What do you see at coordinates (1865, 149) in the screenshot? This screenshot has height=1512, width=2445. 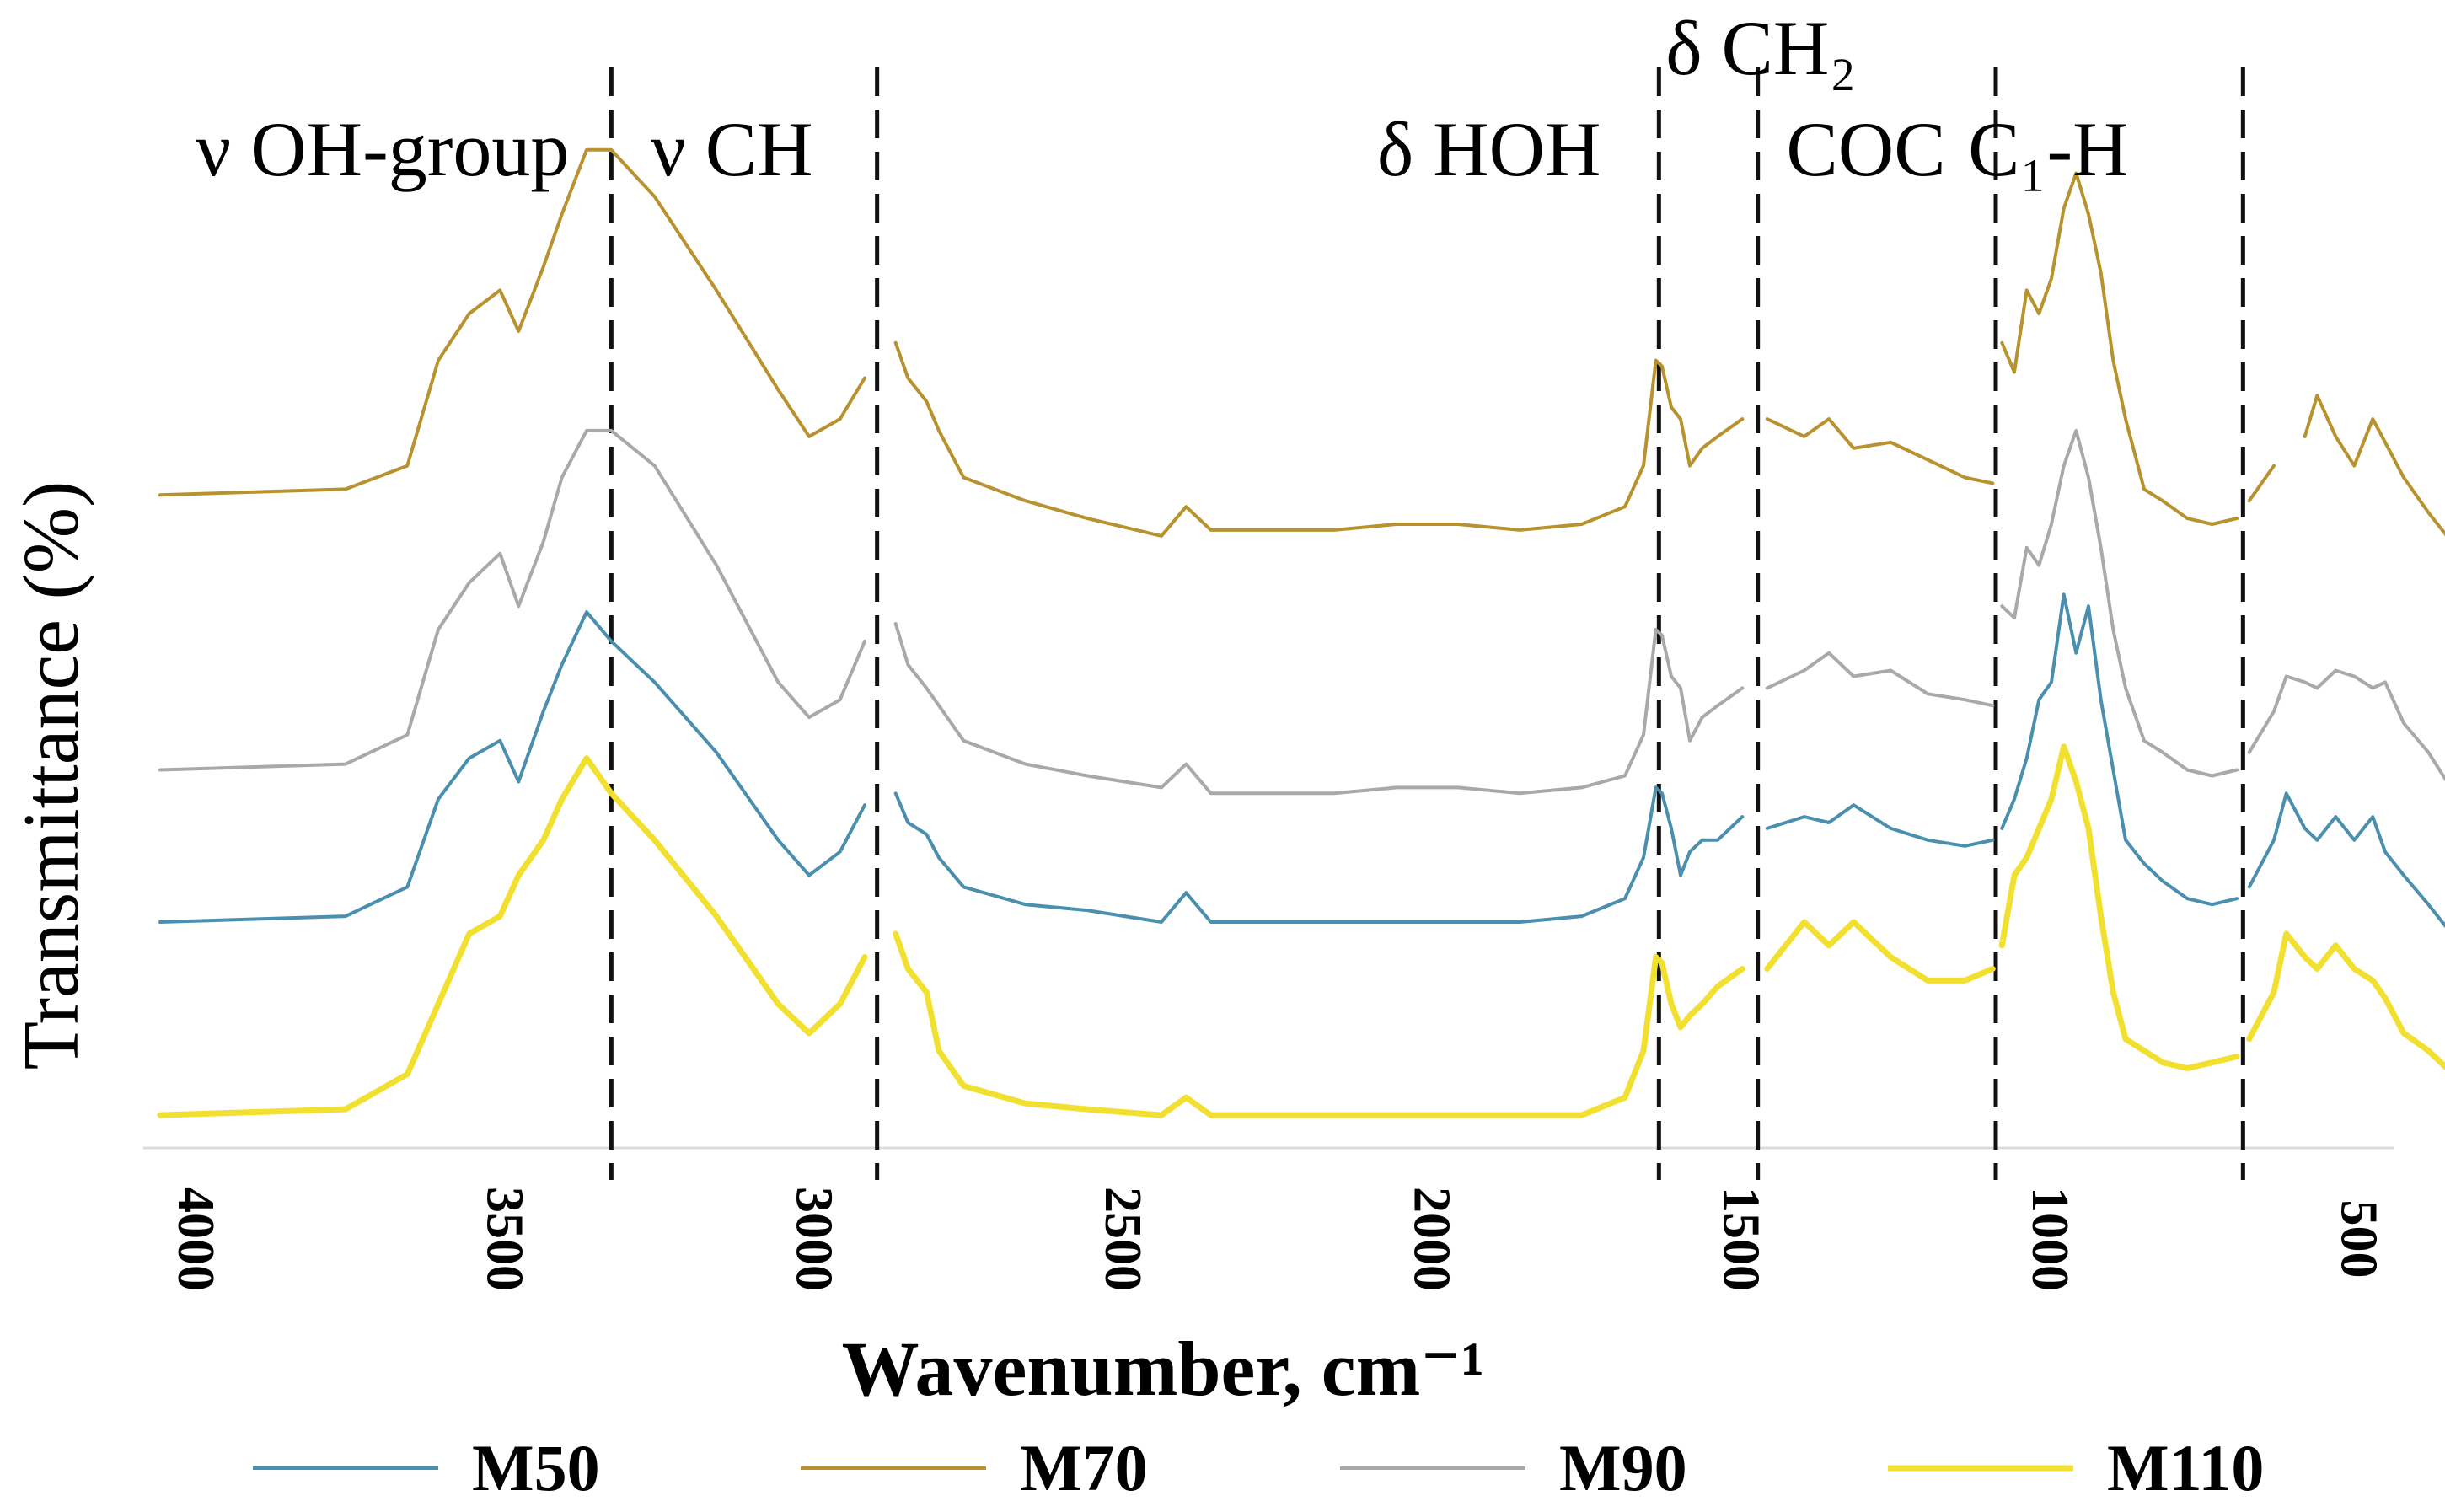 I see `band-label-4: COC` at bounding box center [1865, 149].